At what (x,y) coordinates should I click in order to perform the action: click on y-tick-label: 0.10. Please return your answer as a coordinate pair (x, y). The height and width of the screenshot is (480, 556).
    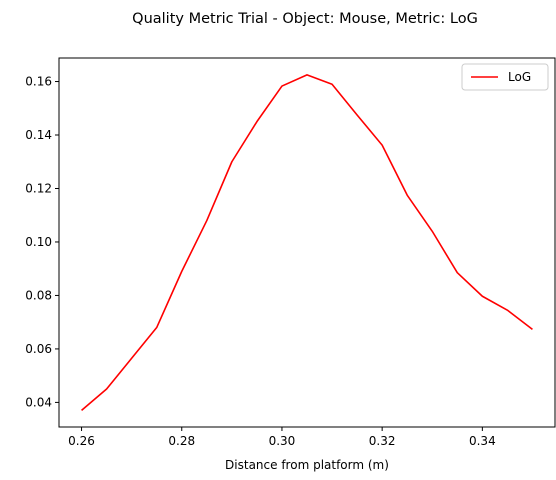
    Looking at the image, I should click on (38, 242).